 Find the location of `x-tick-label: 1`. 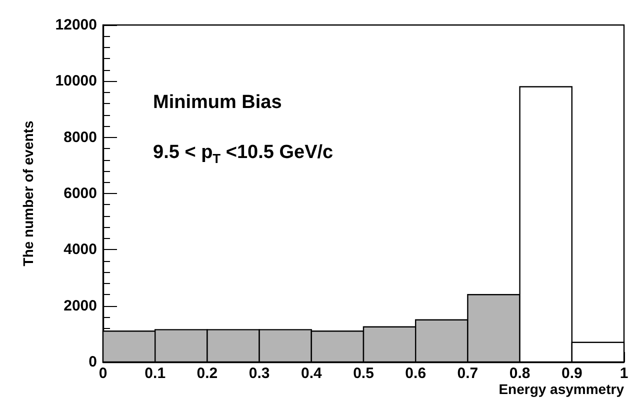

x-tick-label: 1 is located at coordinates (624, 373).